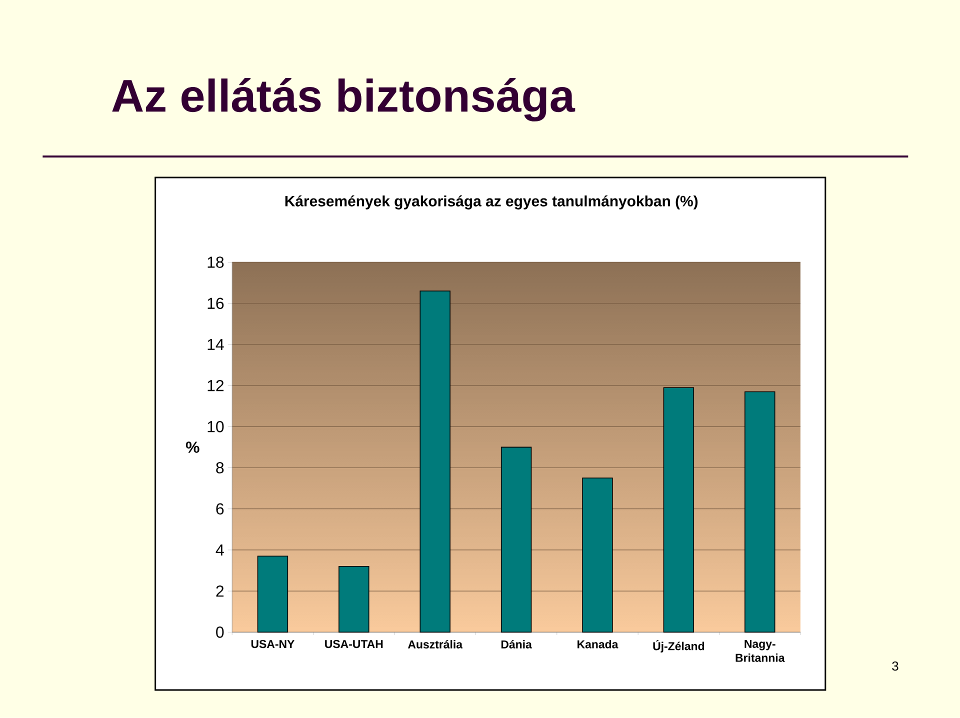 The image size is (960, 718). I want to click on y-tick-label: 0, so click(220, 632).